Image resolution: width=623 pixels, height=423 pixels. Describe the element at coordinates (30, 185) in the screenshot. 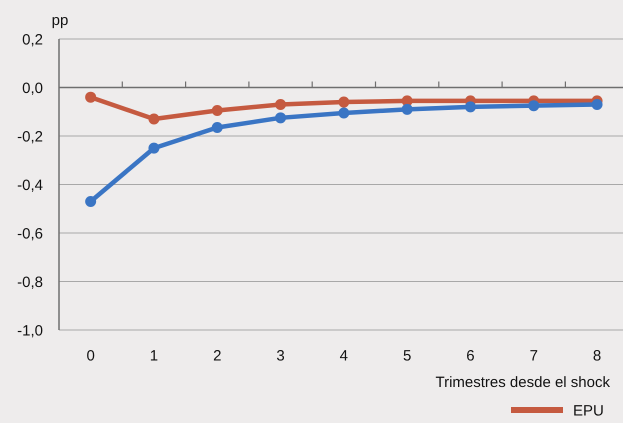

I see `y-tick-label: -0,4` at that location.